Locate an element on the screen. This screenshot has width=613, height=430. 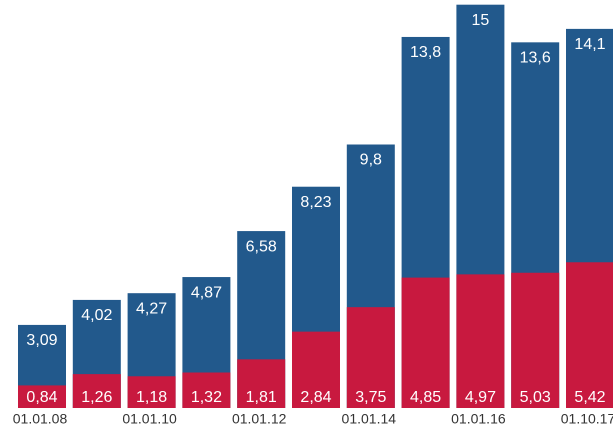
value-label: 8,23 is located at coordinates (315, 202).